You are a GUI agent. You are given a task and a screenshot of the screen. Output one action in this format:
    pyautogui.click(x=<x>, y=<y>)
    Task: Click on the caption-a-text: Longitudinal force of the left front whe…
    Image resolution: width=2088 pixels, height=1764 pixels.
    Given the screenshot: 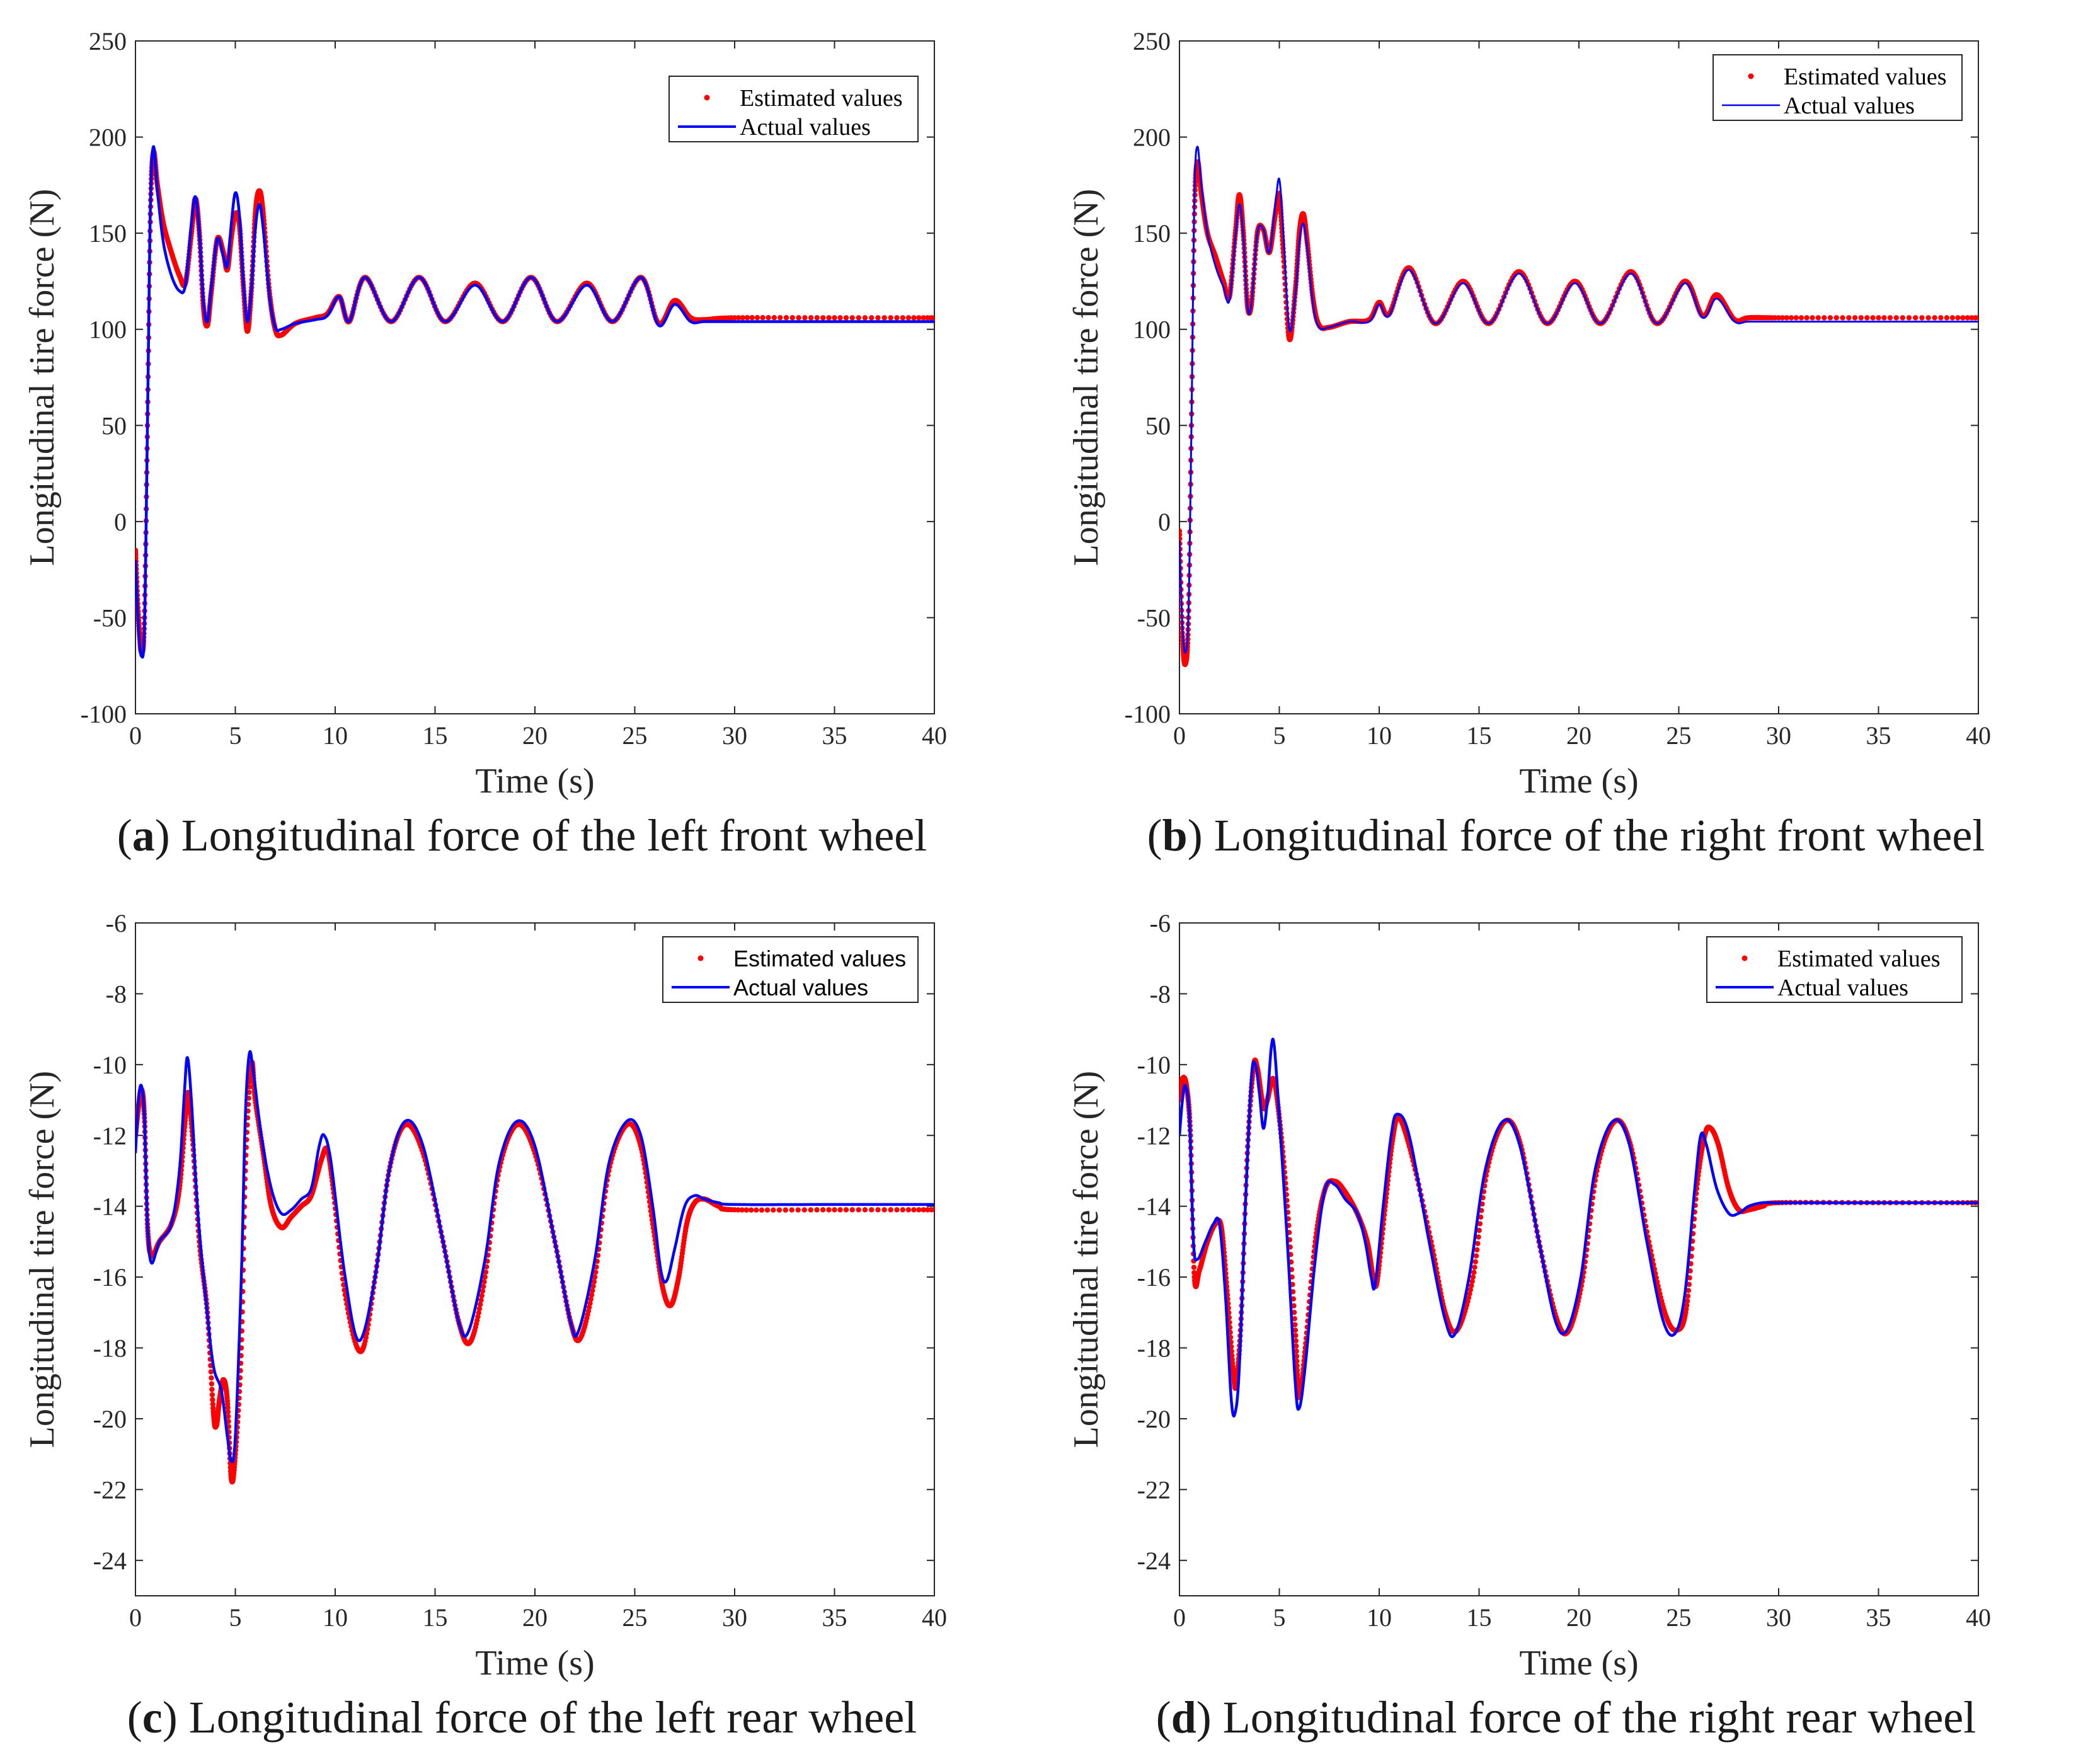 What is the action you would take?
    pyautogui.click(x=554, y=835)
    